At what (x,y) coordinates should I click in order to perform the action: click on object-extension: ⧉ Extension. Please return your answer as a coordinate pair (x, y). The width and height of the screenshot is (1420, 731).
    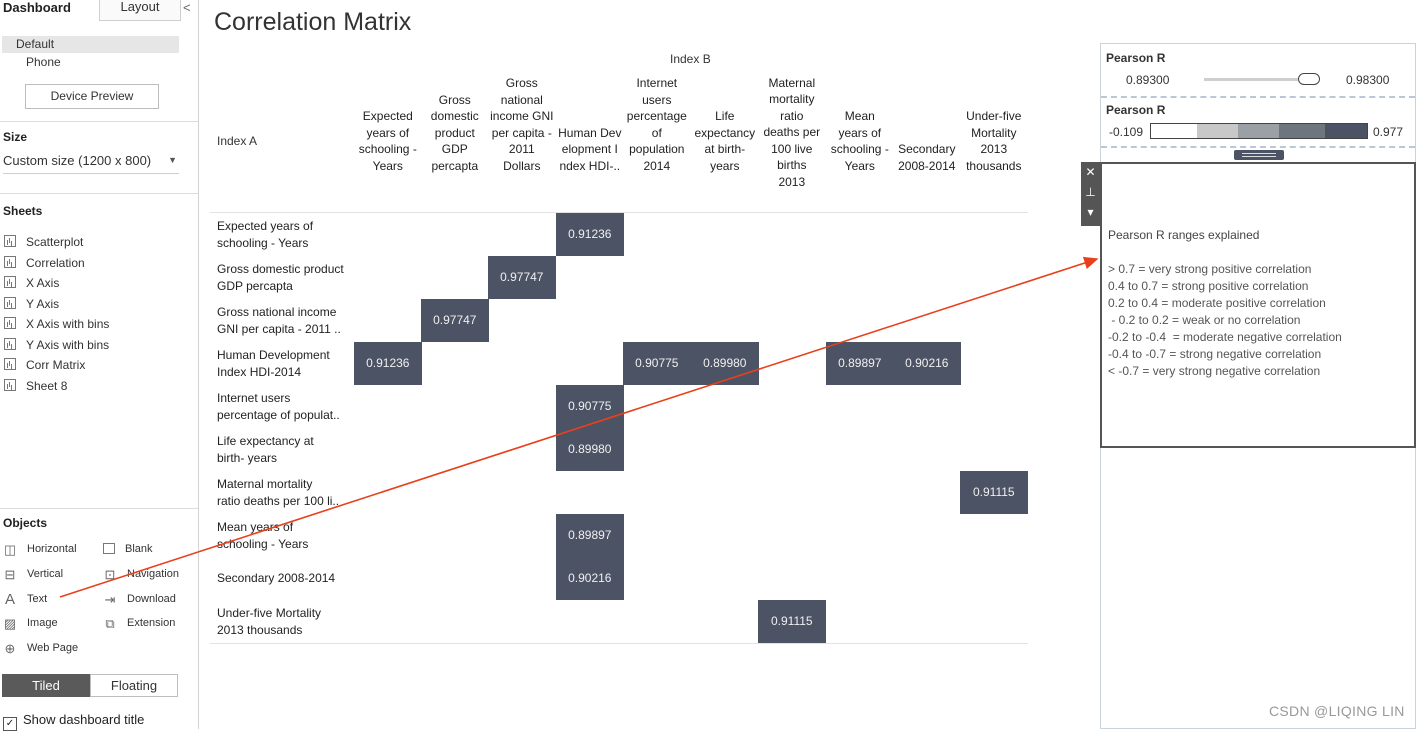
    Looking at the image, I should click on (139, 623).